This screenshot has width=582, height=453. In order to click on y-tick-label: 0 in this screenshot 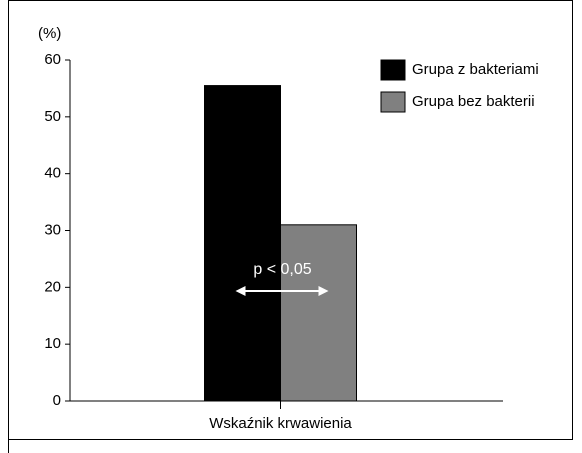, I will do `click(57, 400)`.